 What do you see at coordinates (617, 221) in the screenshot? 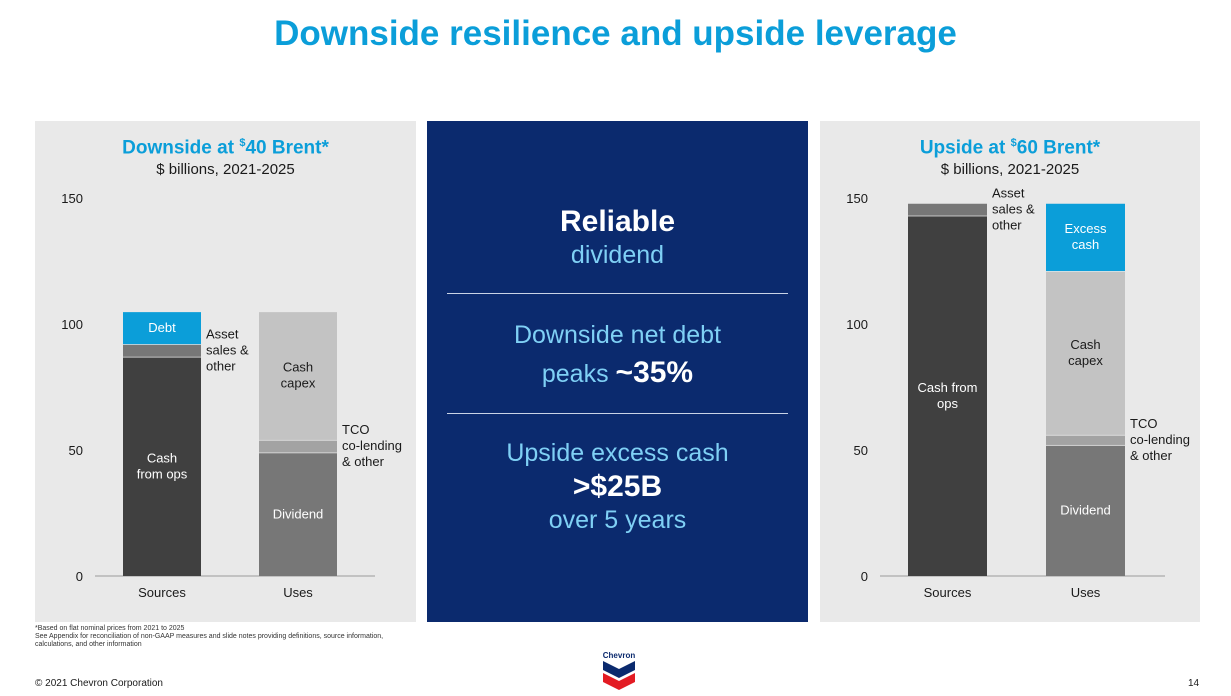
I see `reliable-text: Reliable` at bounding box center [617, 221].